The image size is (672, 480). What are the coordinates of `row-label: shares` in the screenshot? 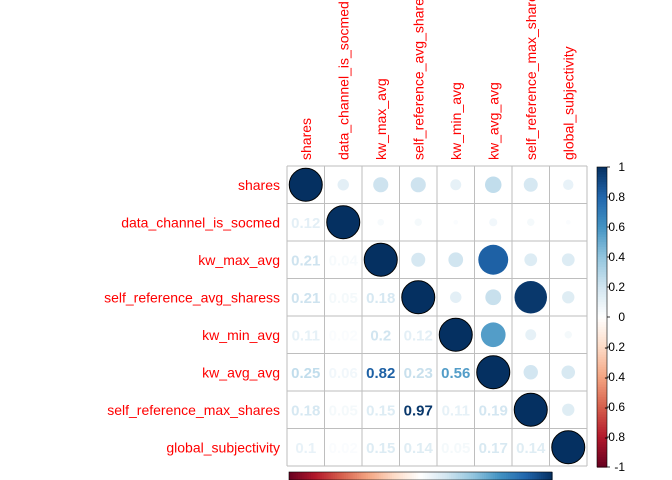 It's located at (259, 185).